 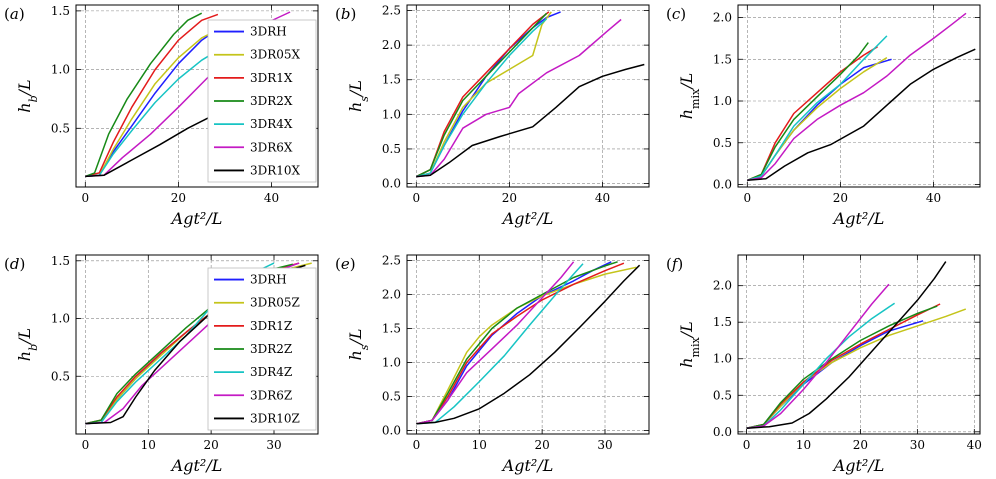 I want to click on panel-c: 0 20 40 0.0 0.5 1.0 1.5 2.0 Agt²/L hmix/L (c), so click(x=823, y=116).